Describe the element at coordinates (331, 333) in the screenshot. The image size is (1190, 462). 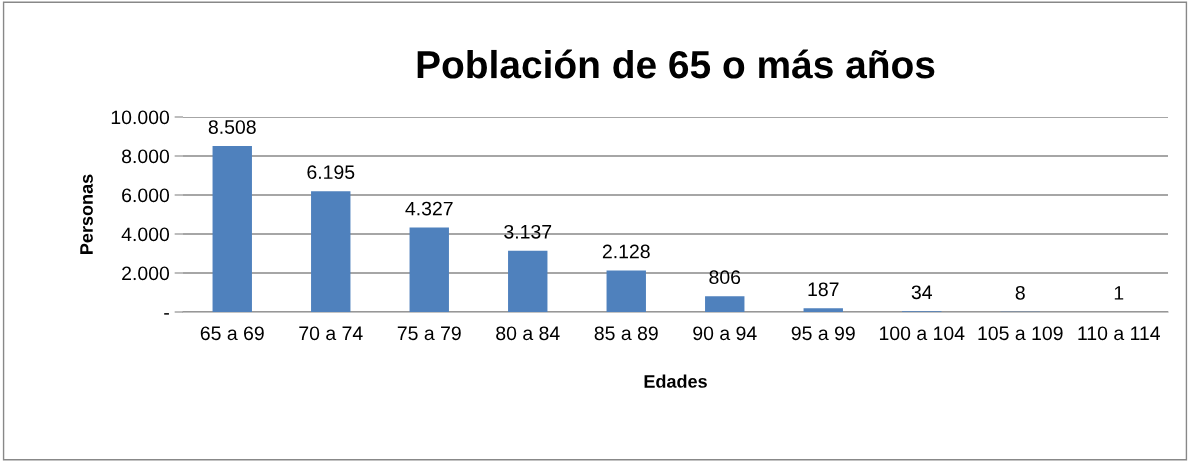
I see `x-tick-label: 70 a 74` at that location.